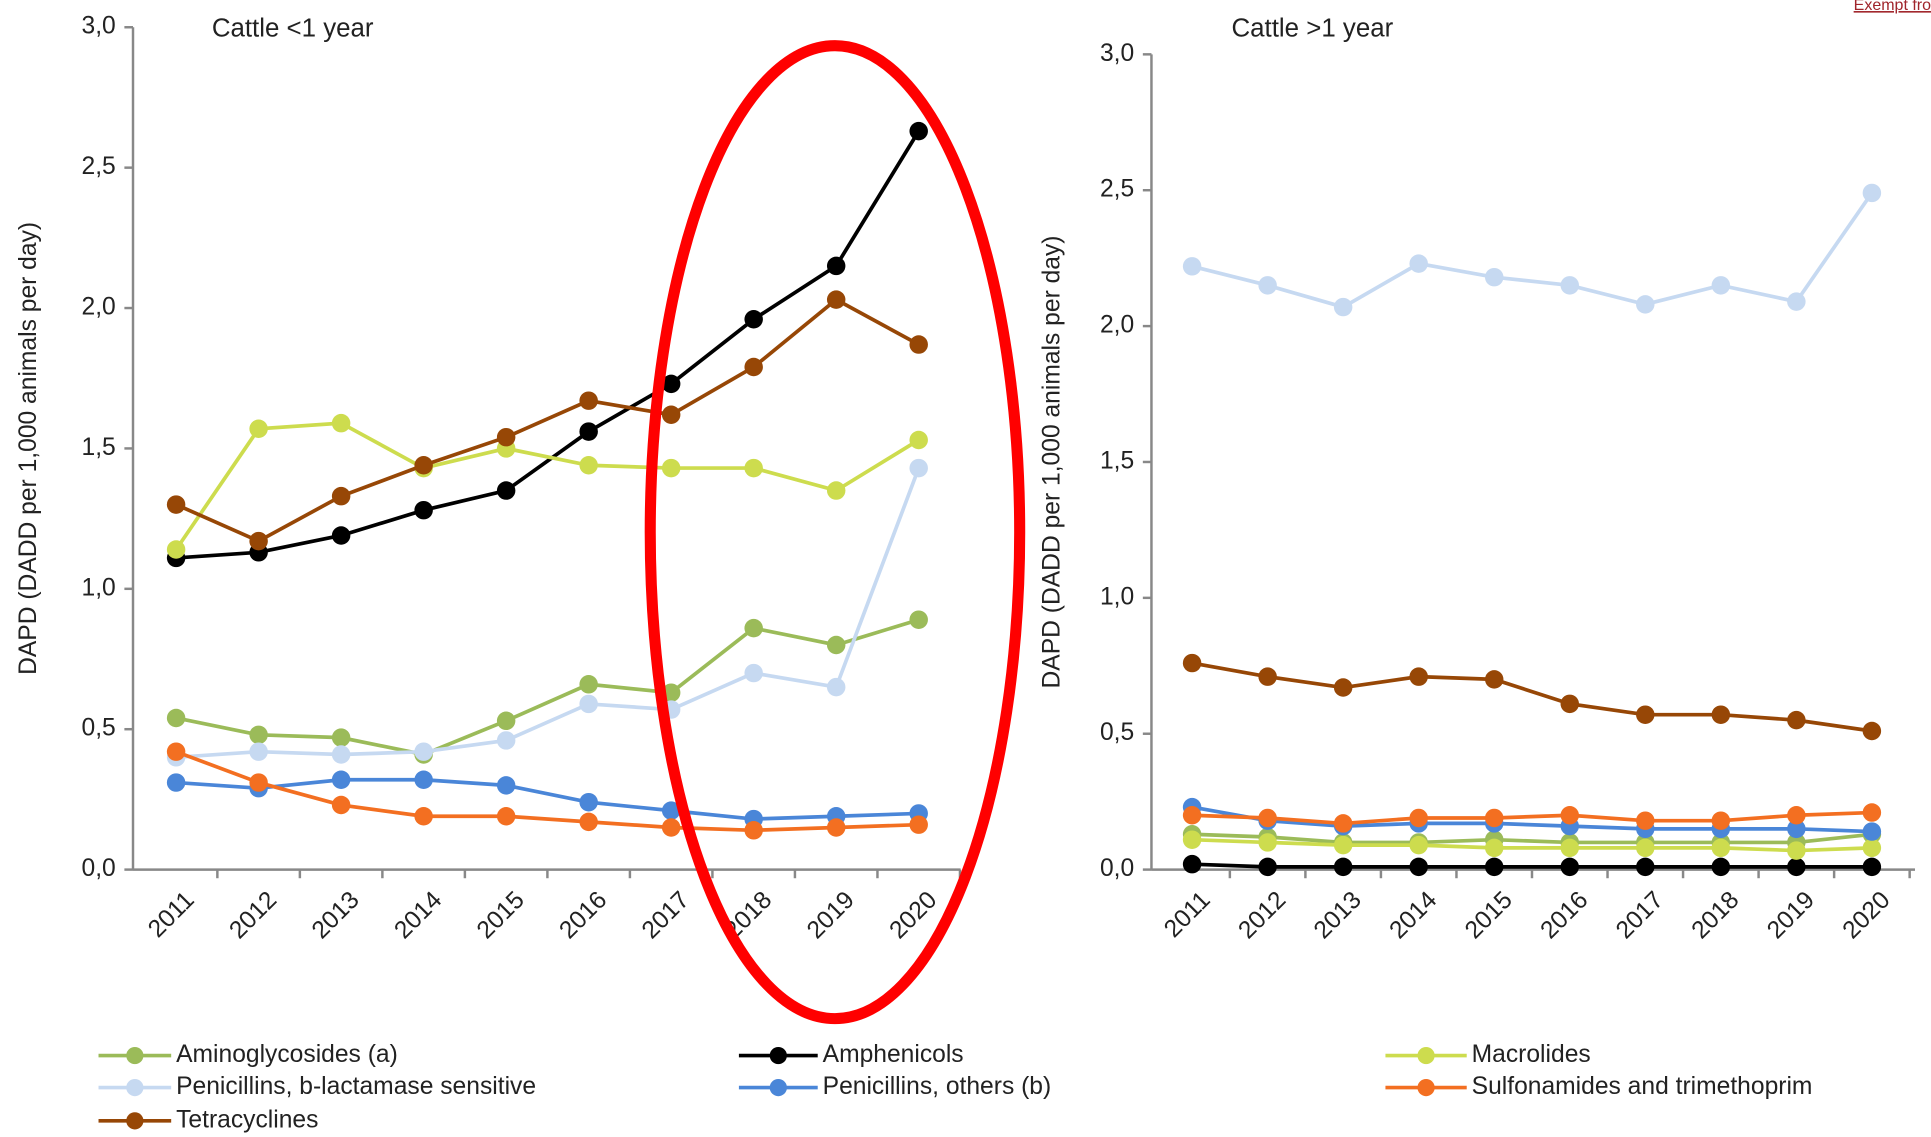  I want to click on chart-title: Cattle <1 year, so click(293, 29).